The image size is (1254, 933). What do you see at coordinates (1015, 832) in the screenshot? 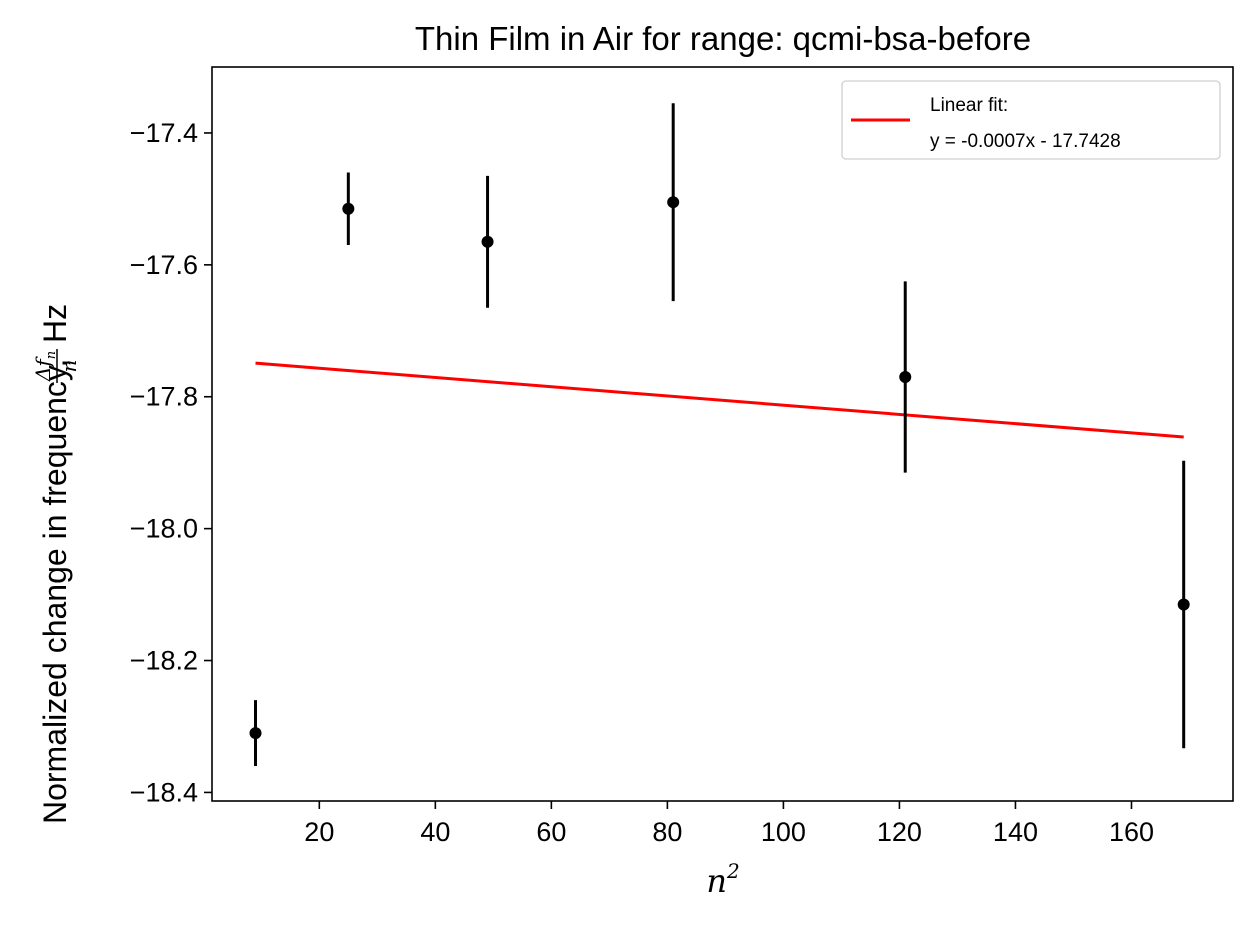
I see `x-tick-label: 140` at bounding box center [1015, 832].